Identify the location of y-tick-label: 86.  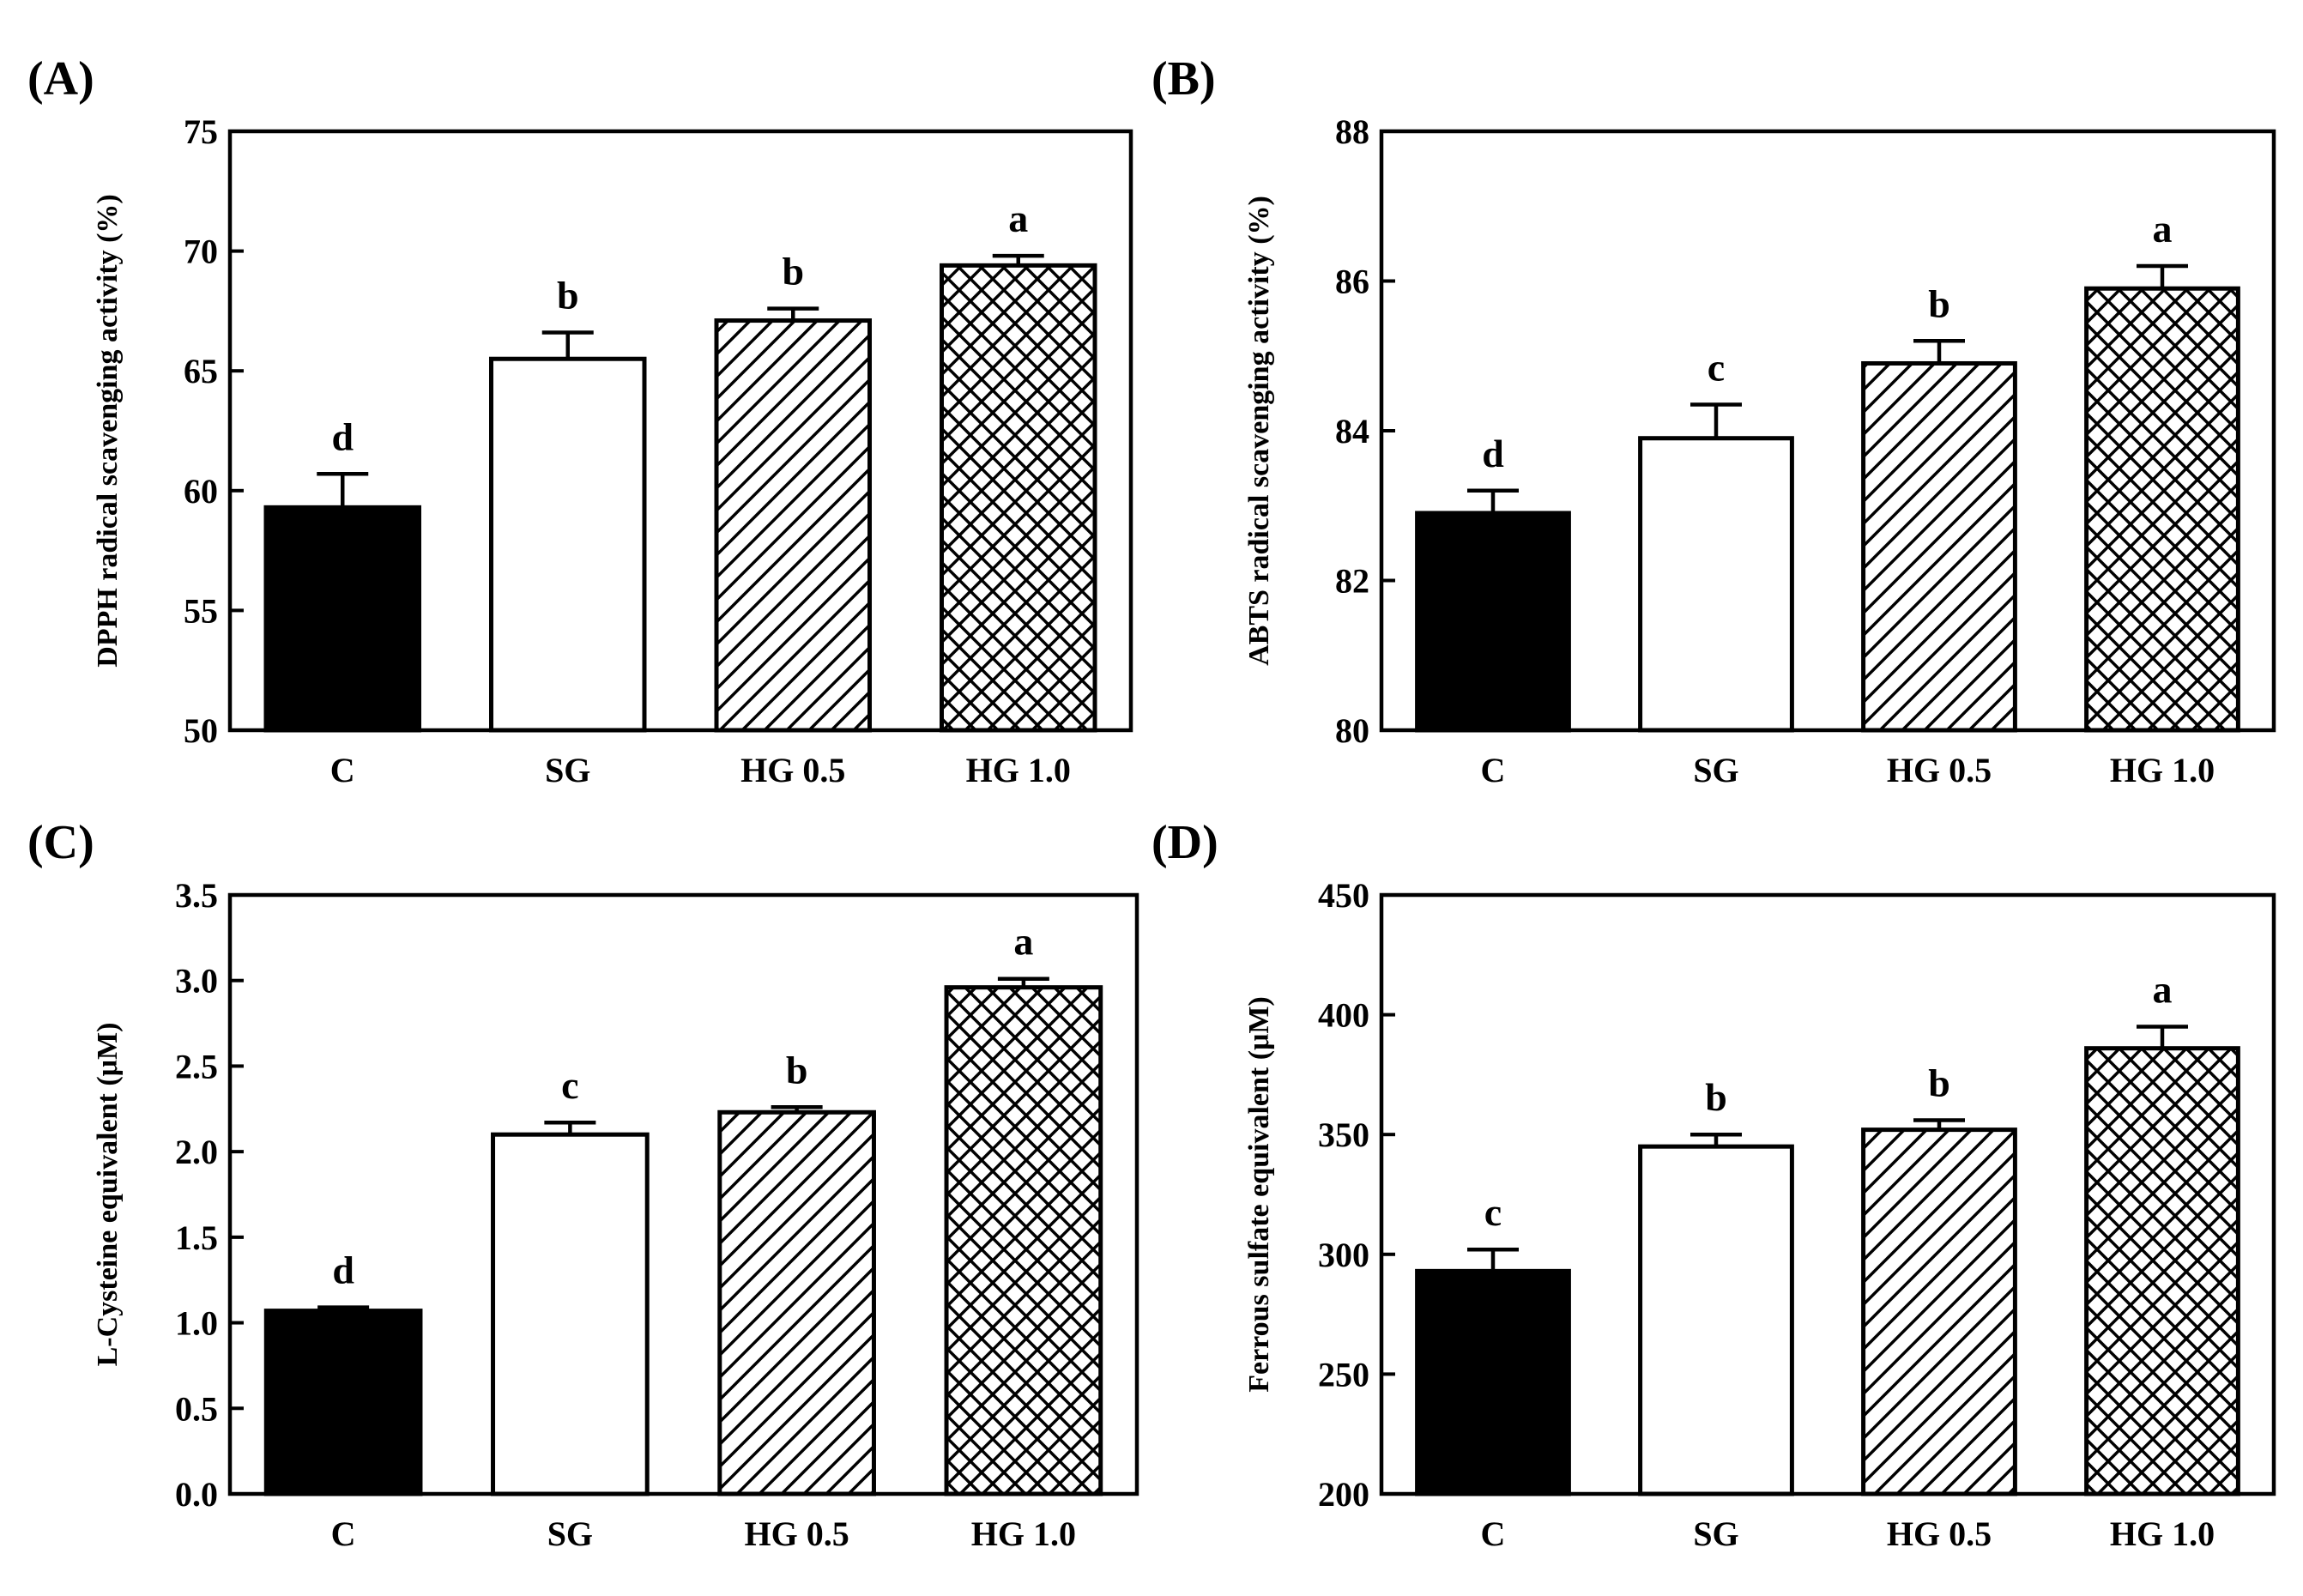
(1352, 282).